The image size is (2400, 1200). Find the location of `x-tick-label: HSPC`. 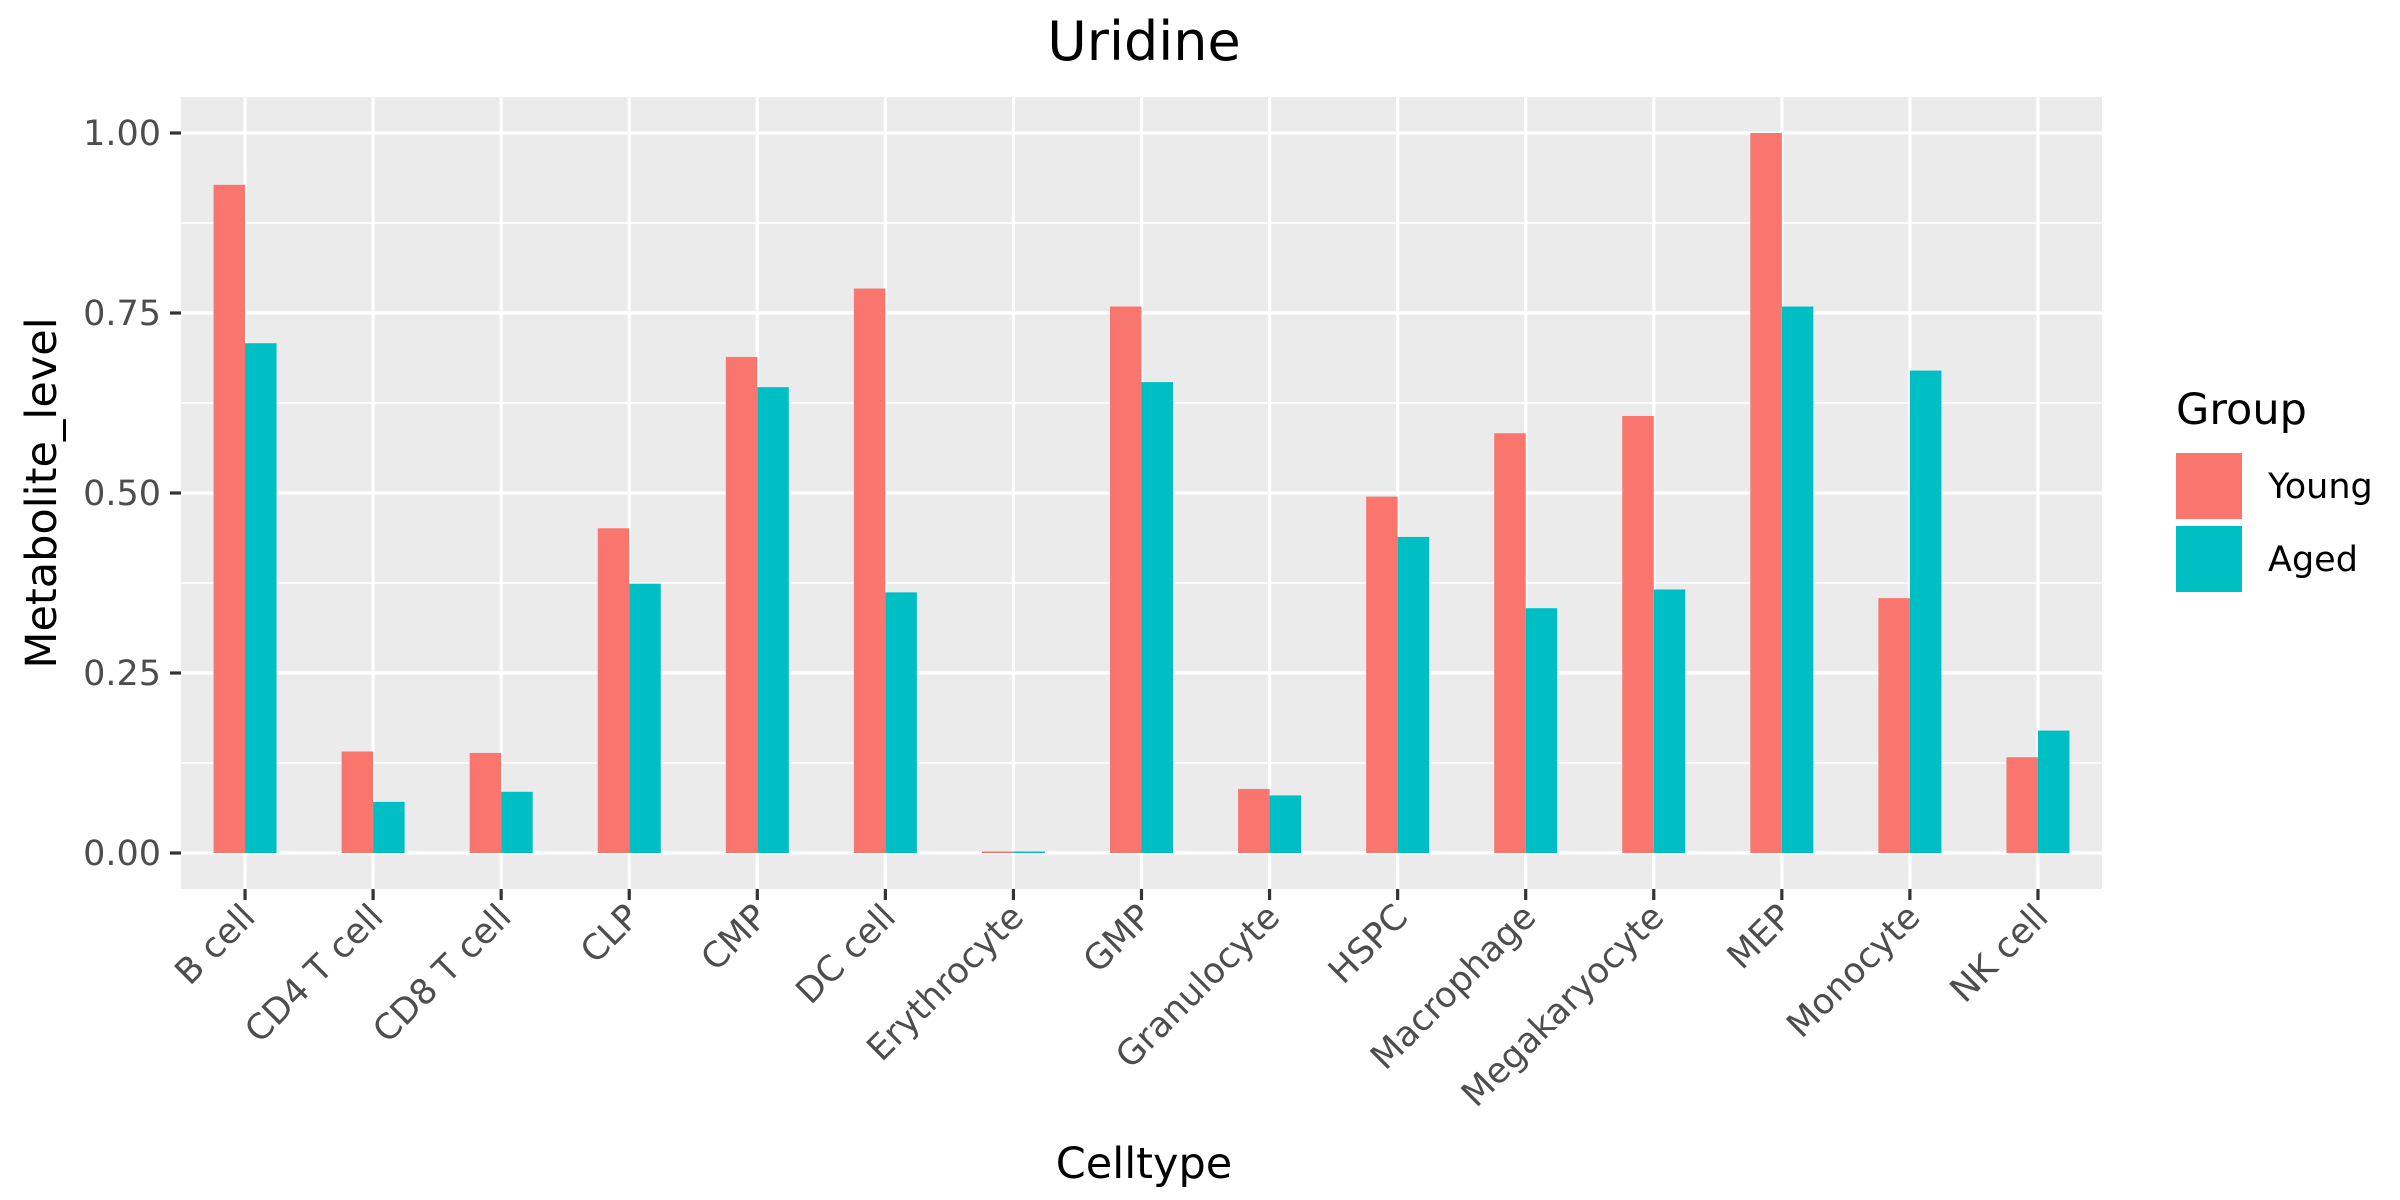

x-tick-label: HSPC is located at coordinates (1368, 944).